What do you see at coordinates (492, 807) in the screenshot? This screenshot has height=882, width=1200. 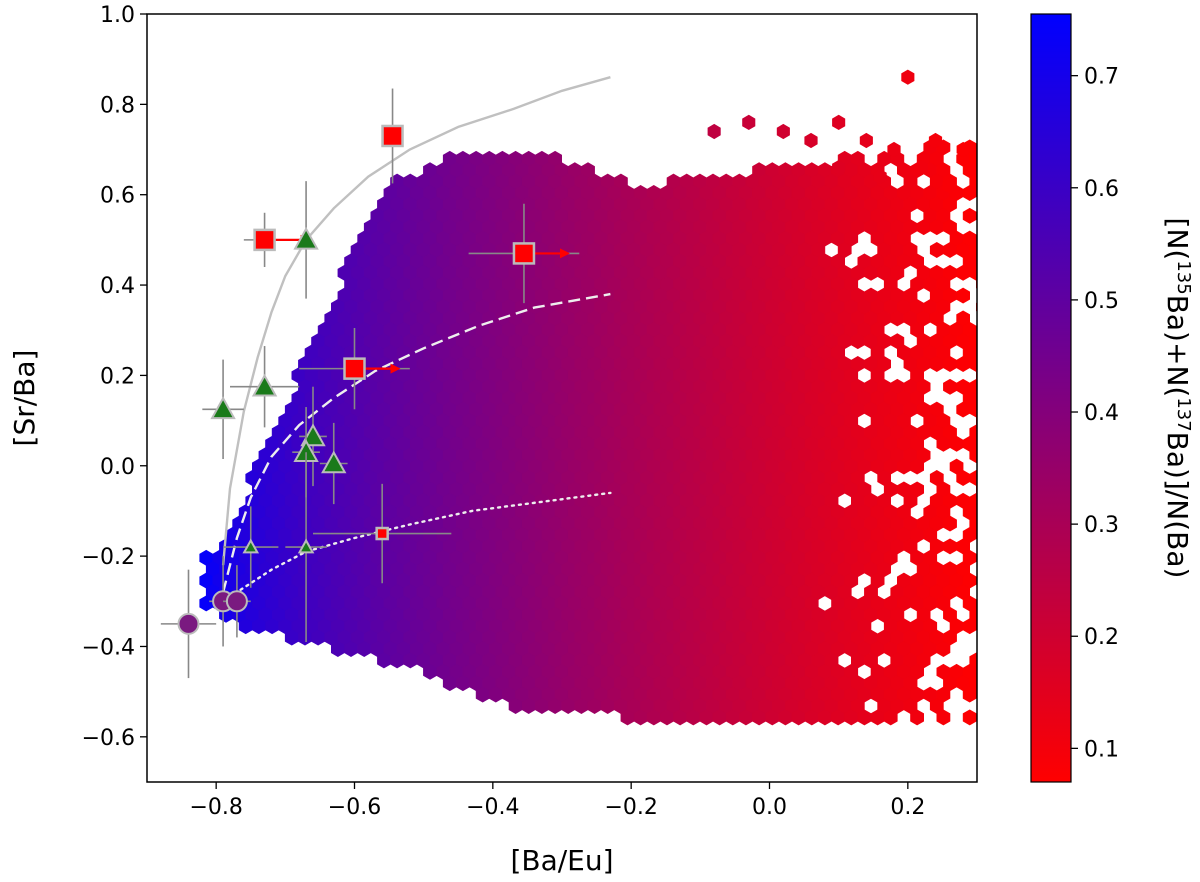 I see `x-tick-label: −0.4` at bounding box center [492, 807].